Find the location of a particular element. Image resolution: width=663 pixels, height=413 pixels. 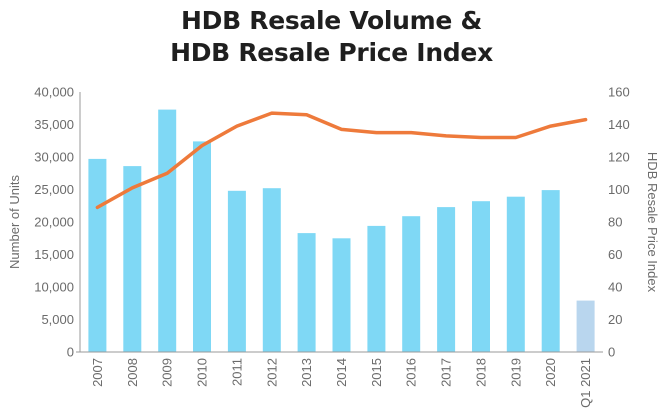

x-tick-label: 2007 is located at coordinates (97, 372).